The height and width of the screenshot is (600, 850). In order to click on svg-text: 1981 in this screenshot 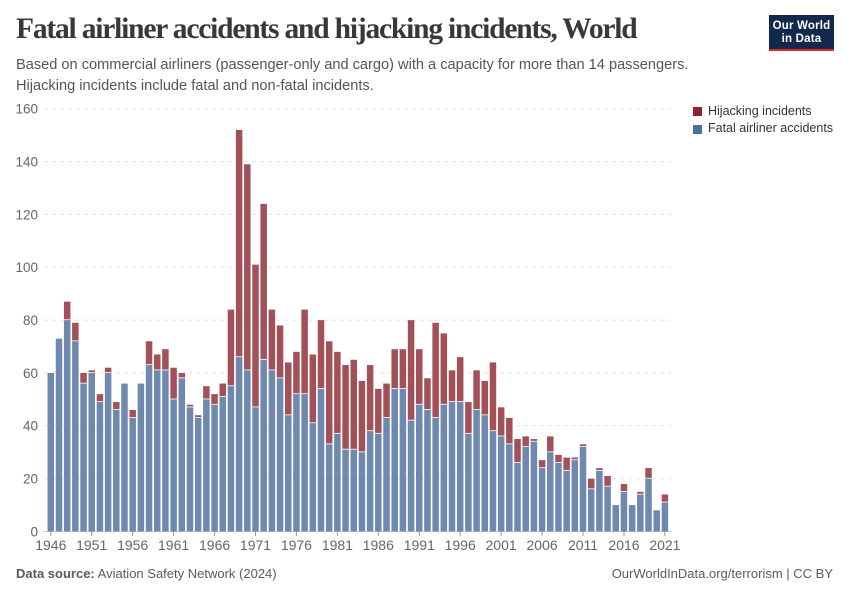, I will do `click(337, 545)`.